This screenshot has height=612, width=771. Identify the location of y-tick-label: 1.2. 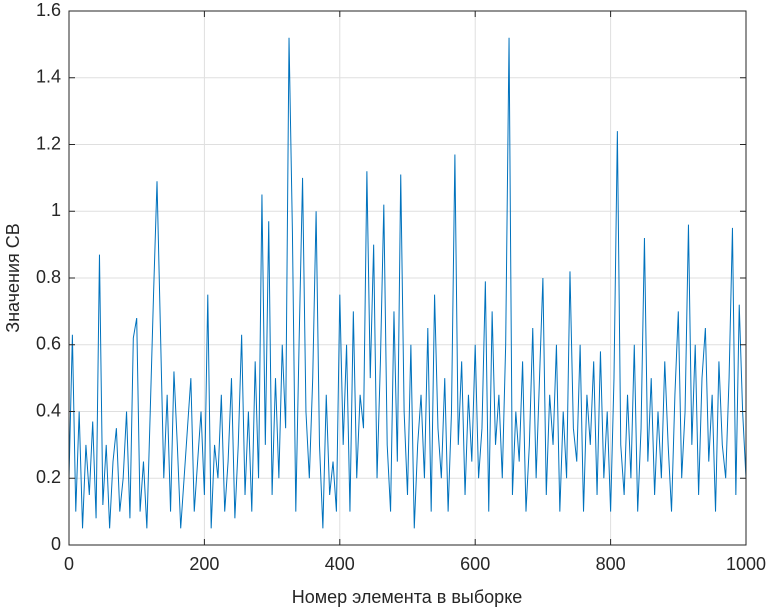
(48, 143).